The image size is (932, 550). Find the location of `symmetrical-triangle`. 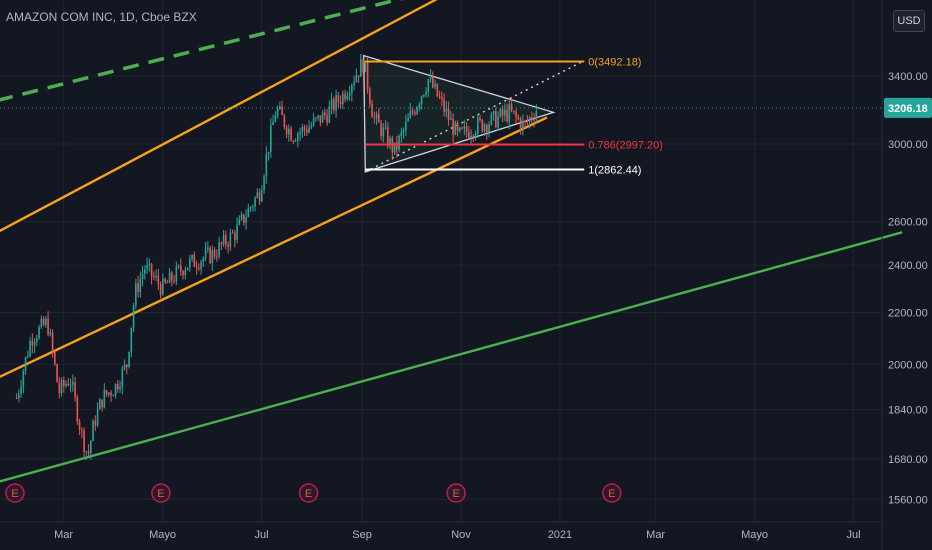

symmetrical-triangle is located at coordinates (459, 113).